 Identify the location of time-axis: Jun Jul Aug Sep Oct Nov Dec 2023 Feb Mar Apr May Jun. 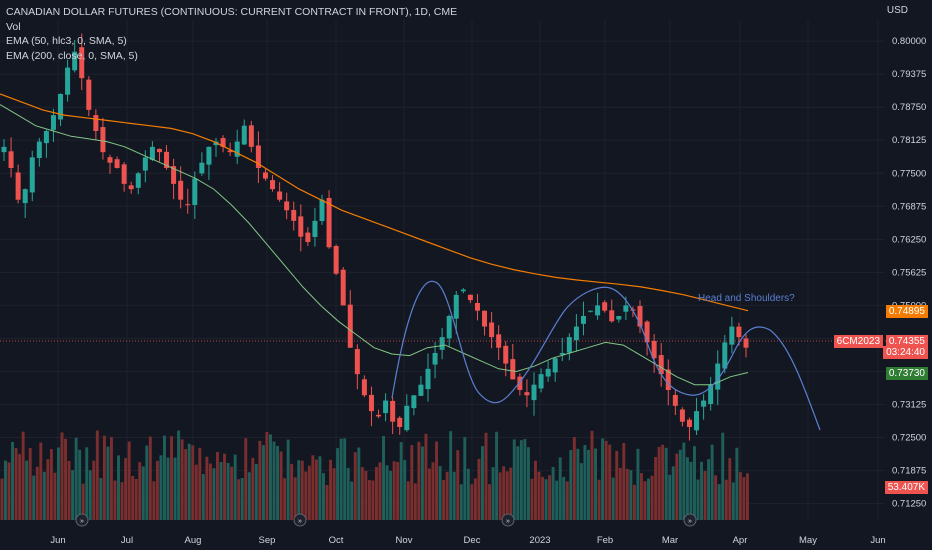
(467, 540).